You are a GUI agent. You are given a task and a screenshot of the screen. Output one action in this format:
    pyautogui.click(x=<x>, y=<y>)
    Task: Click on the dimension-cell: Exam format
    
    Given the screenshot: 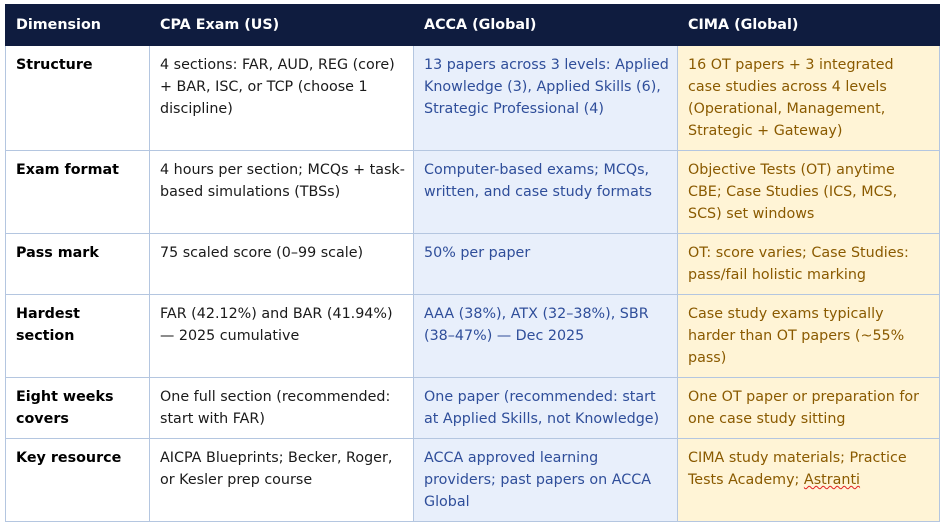 What is the action you would take?
    pyautogui.click(x=77, y=192)
    